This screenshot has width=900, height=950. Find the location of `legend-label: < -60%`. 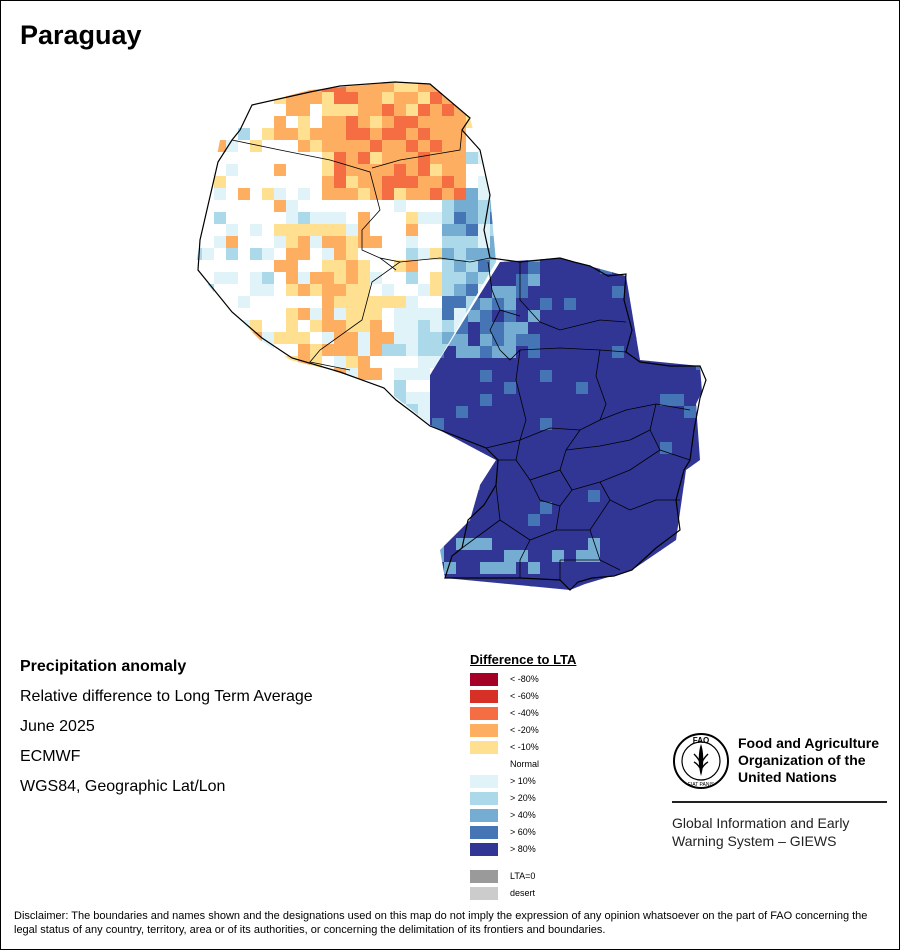

legend-label: < -60% is located at coordinates (524, 696).